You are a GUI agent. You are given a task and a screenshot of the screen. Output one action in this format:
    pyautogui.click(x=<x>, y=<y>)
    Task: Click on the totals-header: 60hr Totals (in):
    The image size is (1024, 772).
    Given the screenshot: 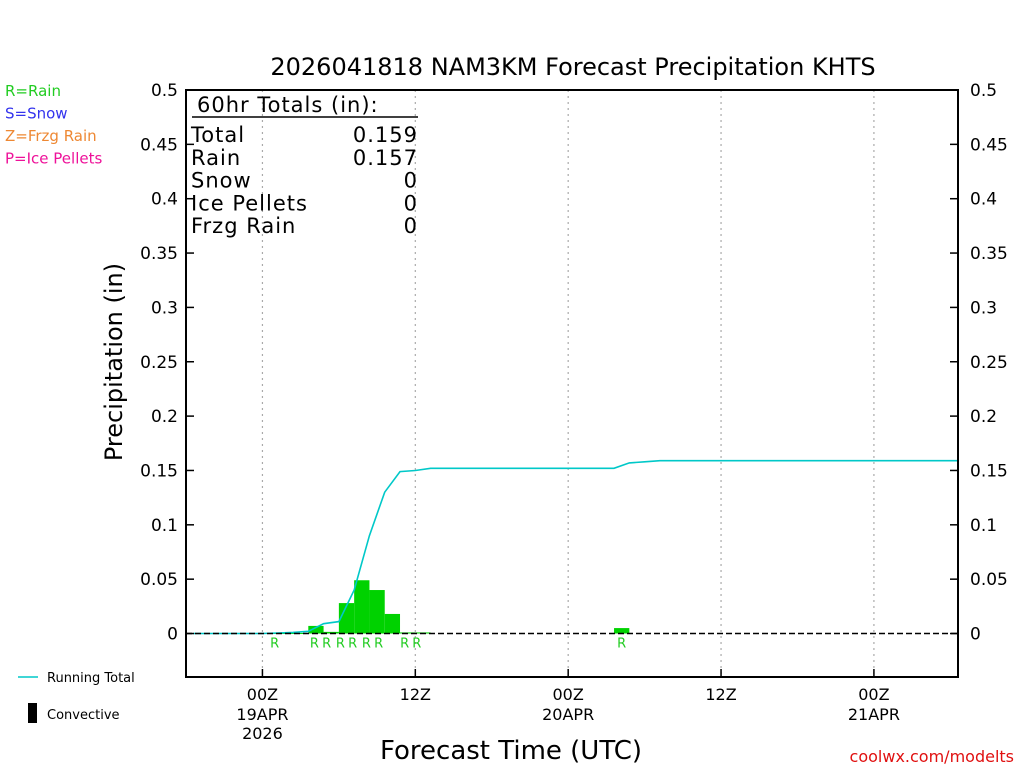 What is the action you would take?
    pyautogui.click(x=288, y=105)
    